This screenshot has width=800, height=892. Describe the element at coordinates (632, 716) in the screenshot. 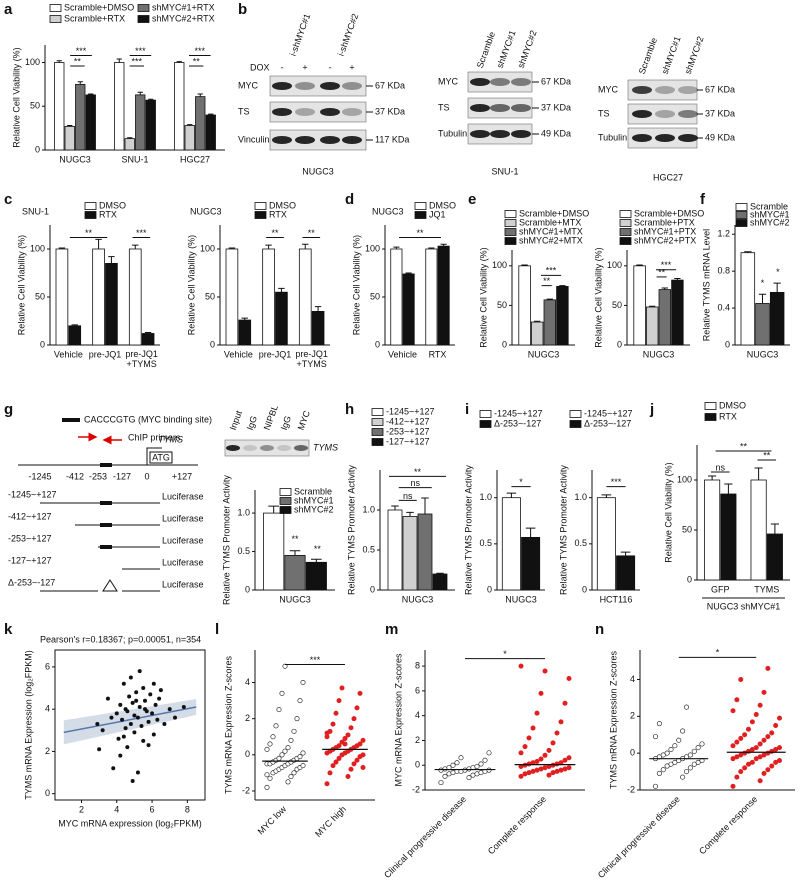

I see `y-tick-label: 2` at that location.